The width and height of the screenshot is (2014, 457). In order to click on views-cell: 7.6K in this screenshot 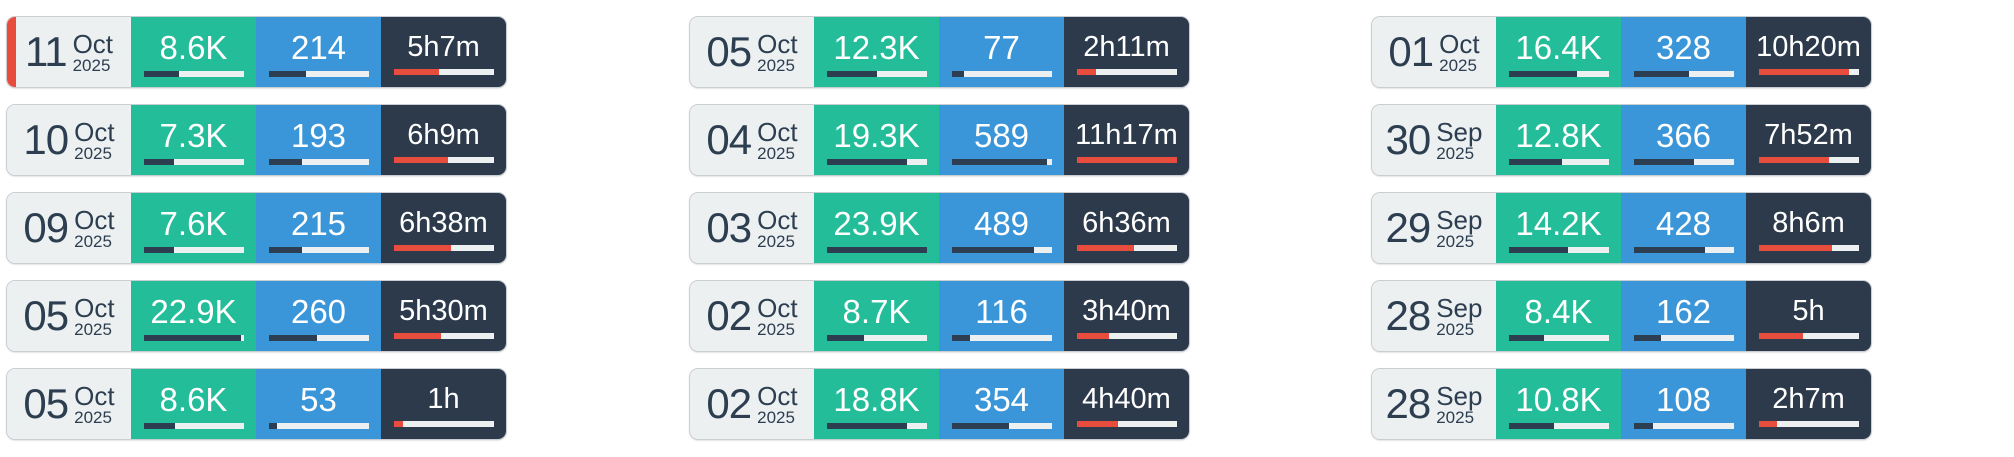, I will do `click(193, 228)`.